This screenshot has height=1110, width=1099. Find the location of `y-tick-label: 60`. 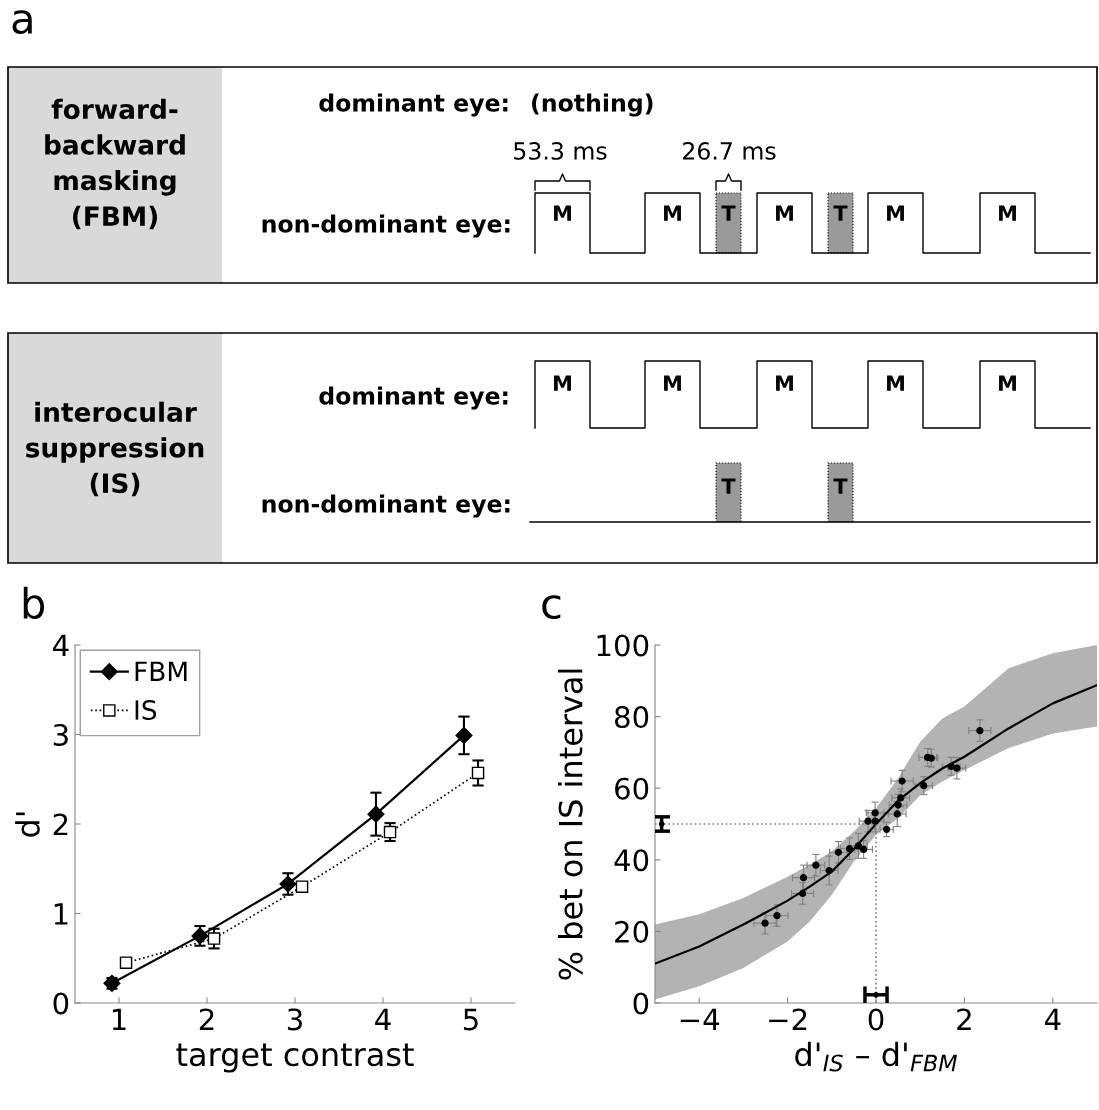

y-tick-label: 60 is located at coordinates (632, 788).